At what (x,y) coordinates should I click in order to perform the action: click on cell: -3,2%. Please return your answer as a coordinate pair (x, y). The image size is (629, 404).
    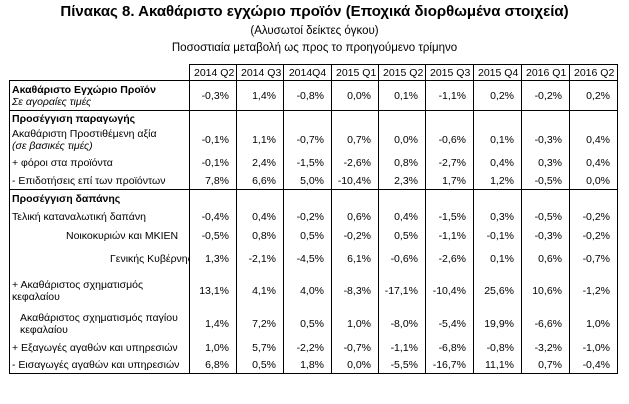
    Looking at the image, I should click on (545, 348).